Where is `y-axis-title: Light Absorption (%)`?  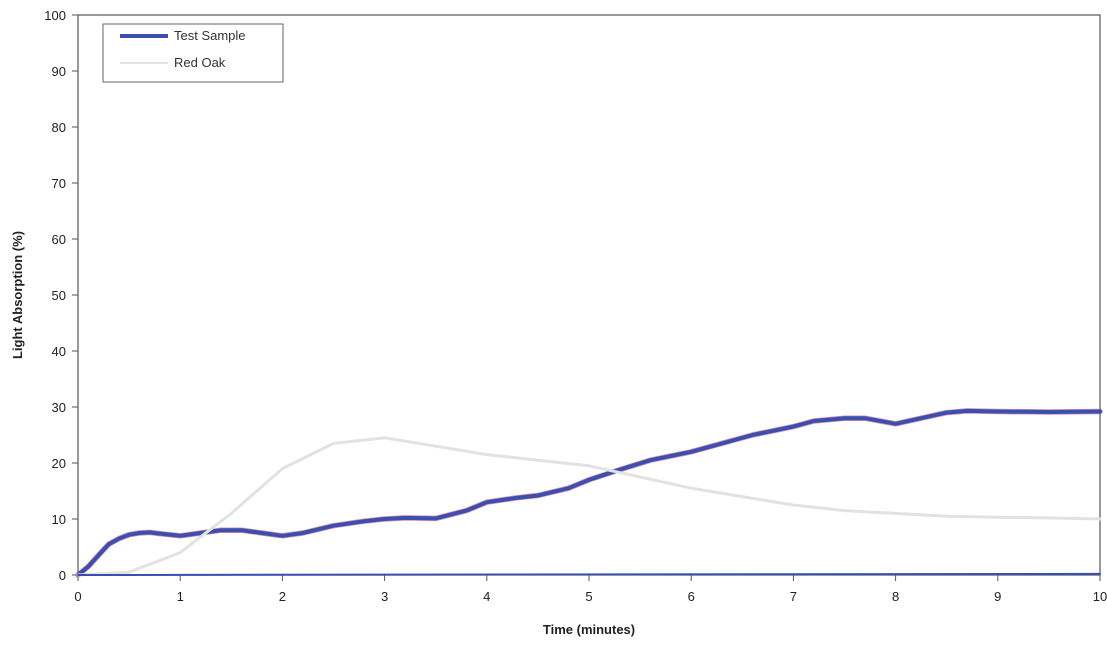 y-axis-title: Light Absorption (%) is located at coordinates (17, 295).